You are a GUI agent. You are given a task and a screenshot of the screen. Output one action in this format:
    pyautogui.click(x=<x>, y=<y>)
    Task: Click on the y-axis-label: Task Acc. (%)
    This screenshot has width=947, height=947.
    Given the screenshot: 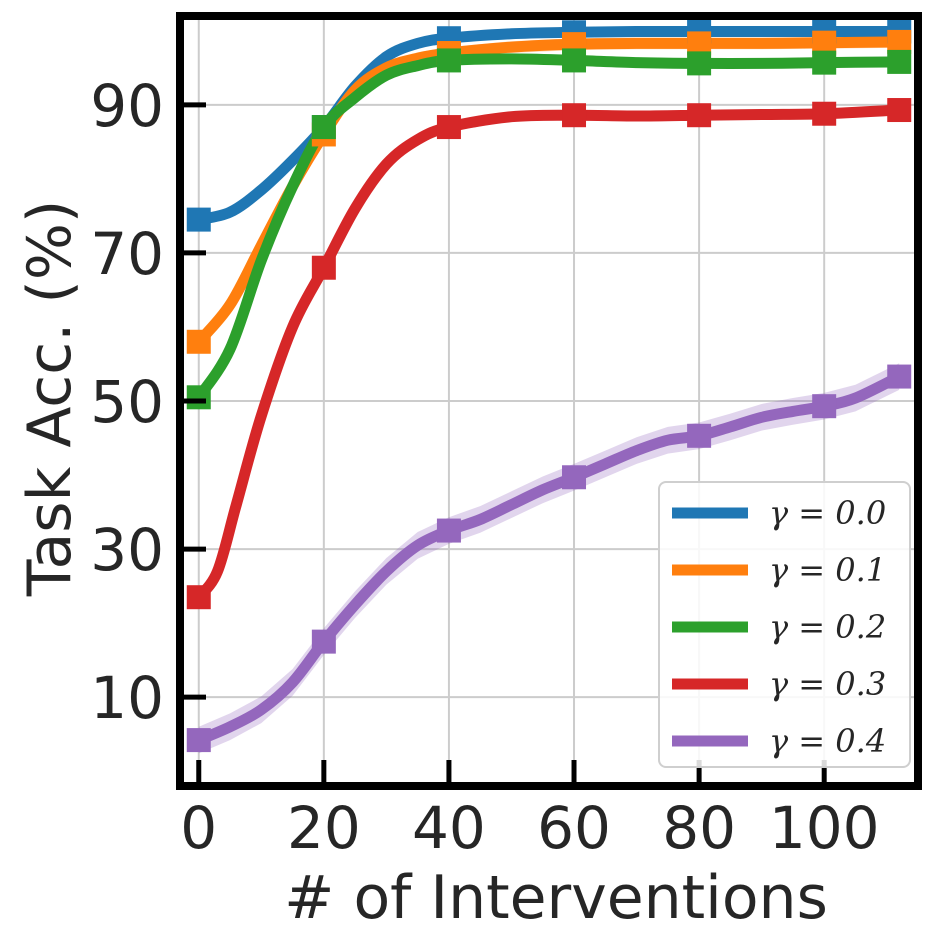 What is the action you would take?
    pyautogui.click(x=50, y=399)
    